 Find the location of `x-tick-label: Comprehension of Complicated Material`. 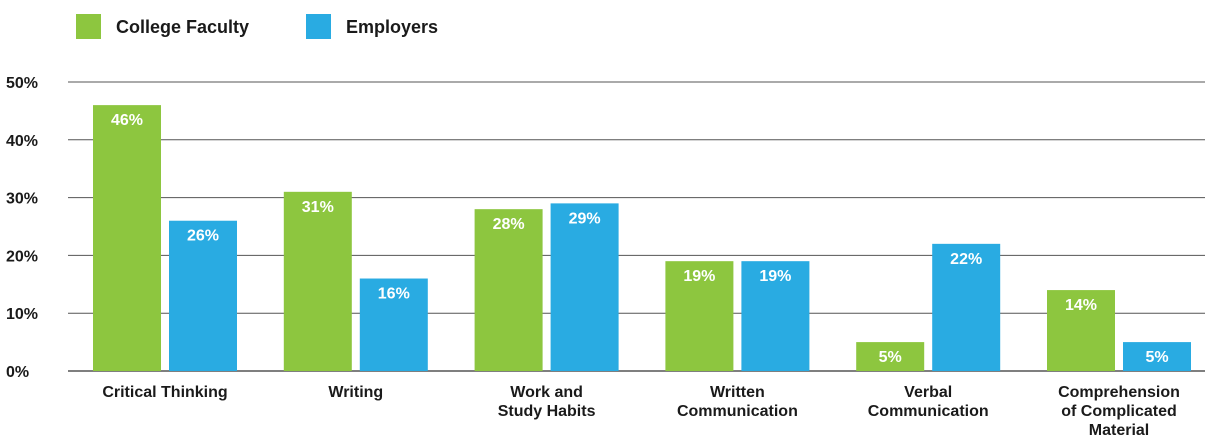

x-tick-label: Comprehension of Complicated Material is located at coordinates (1119, 411).